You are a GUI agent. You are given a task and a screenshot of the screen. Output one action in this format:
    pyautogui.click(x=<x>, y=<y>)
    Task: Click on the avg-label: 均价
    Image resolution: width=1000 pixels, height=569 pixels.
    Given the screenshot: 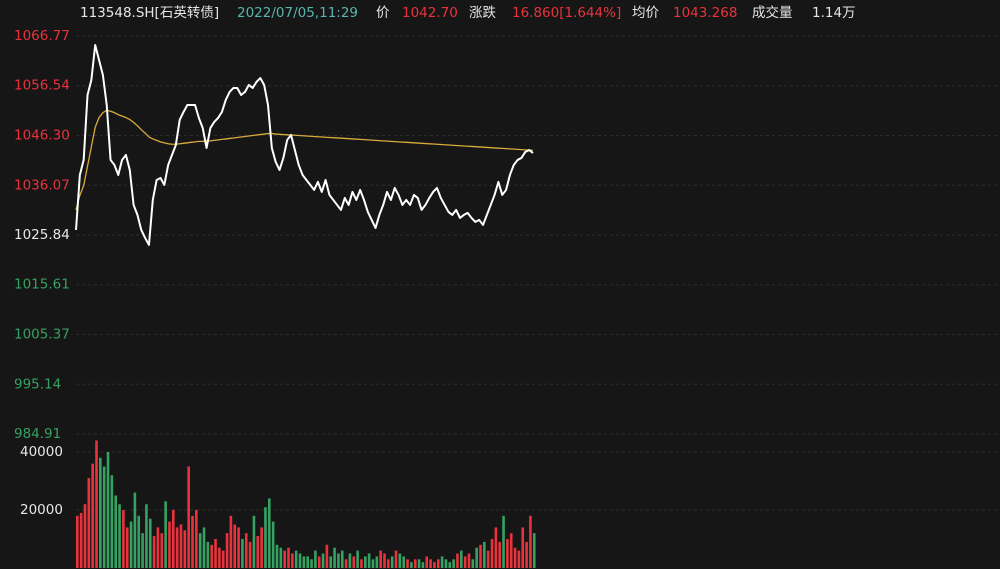 What is the action you would take?
    pyautogui.click(x=646, y=13)
    